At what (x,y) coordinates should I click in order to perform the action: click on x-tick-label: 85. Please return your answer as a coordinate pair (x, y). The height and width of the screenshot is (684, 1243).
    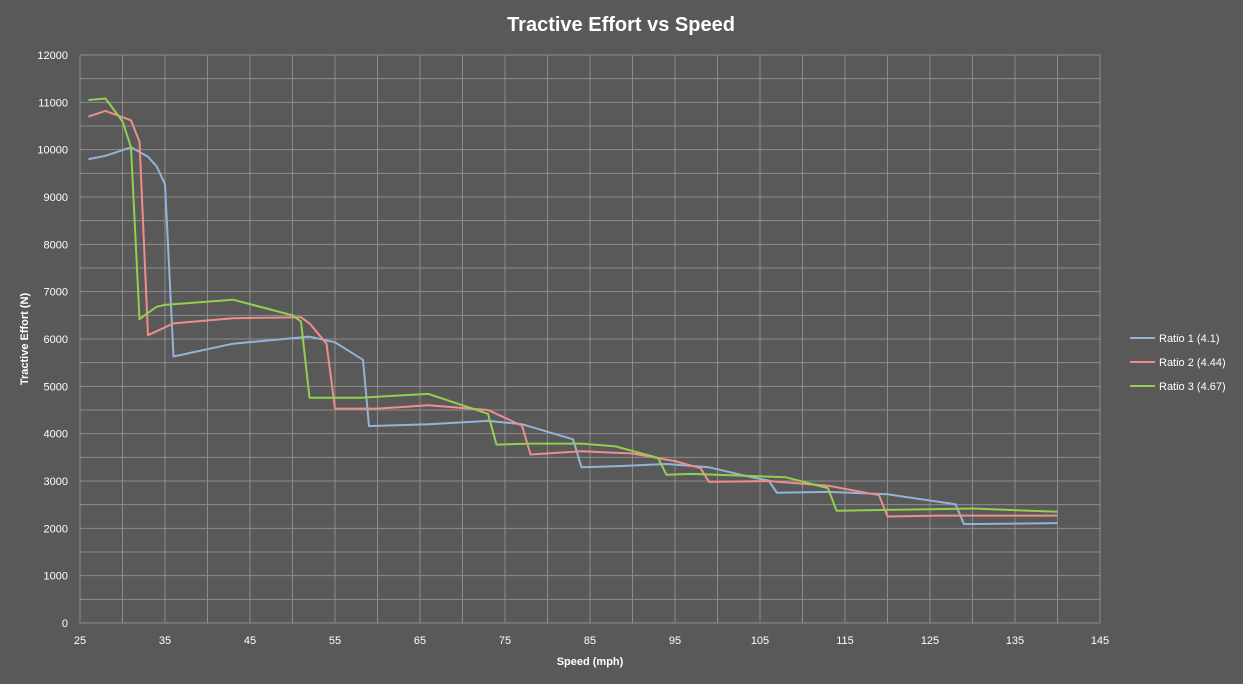
    Looking at the image, I should click on (590, 641).